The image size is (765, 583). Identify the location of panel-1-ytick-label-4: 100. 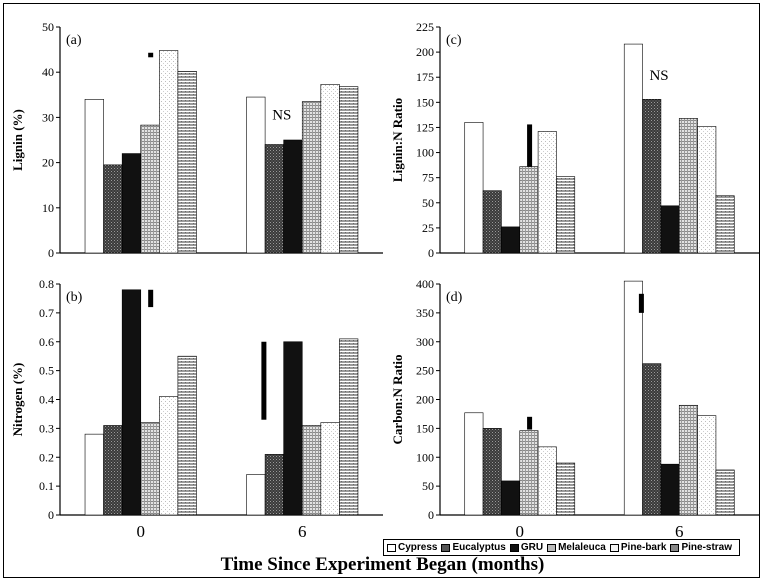
(425, 153).